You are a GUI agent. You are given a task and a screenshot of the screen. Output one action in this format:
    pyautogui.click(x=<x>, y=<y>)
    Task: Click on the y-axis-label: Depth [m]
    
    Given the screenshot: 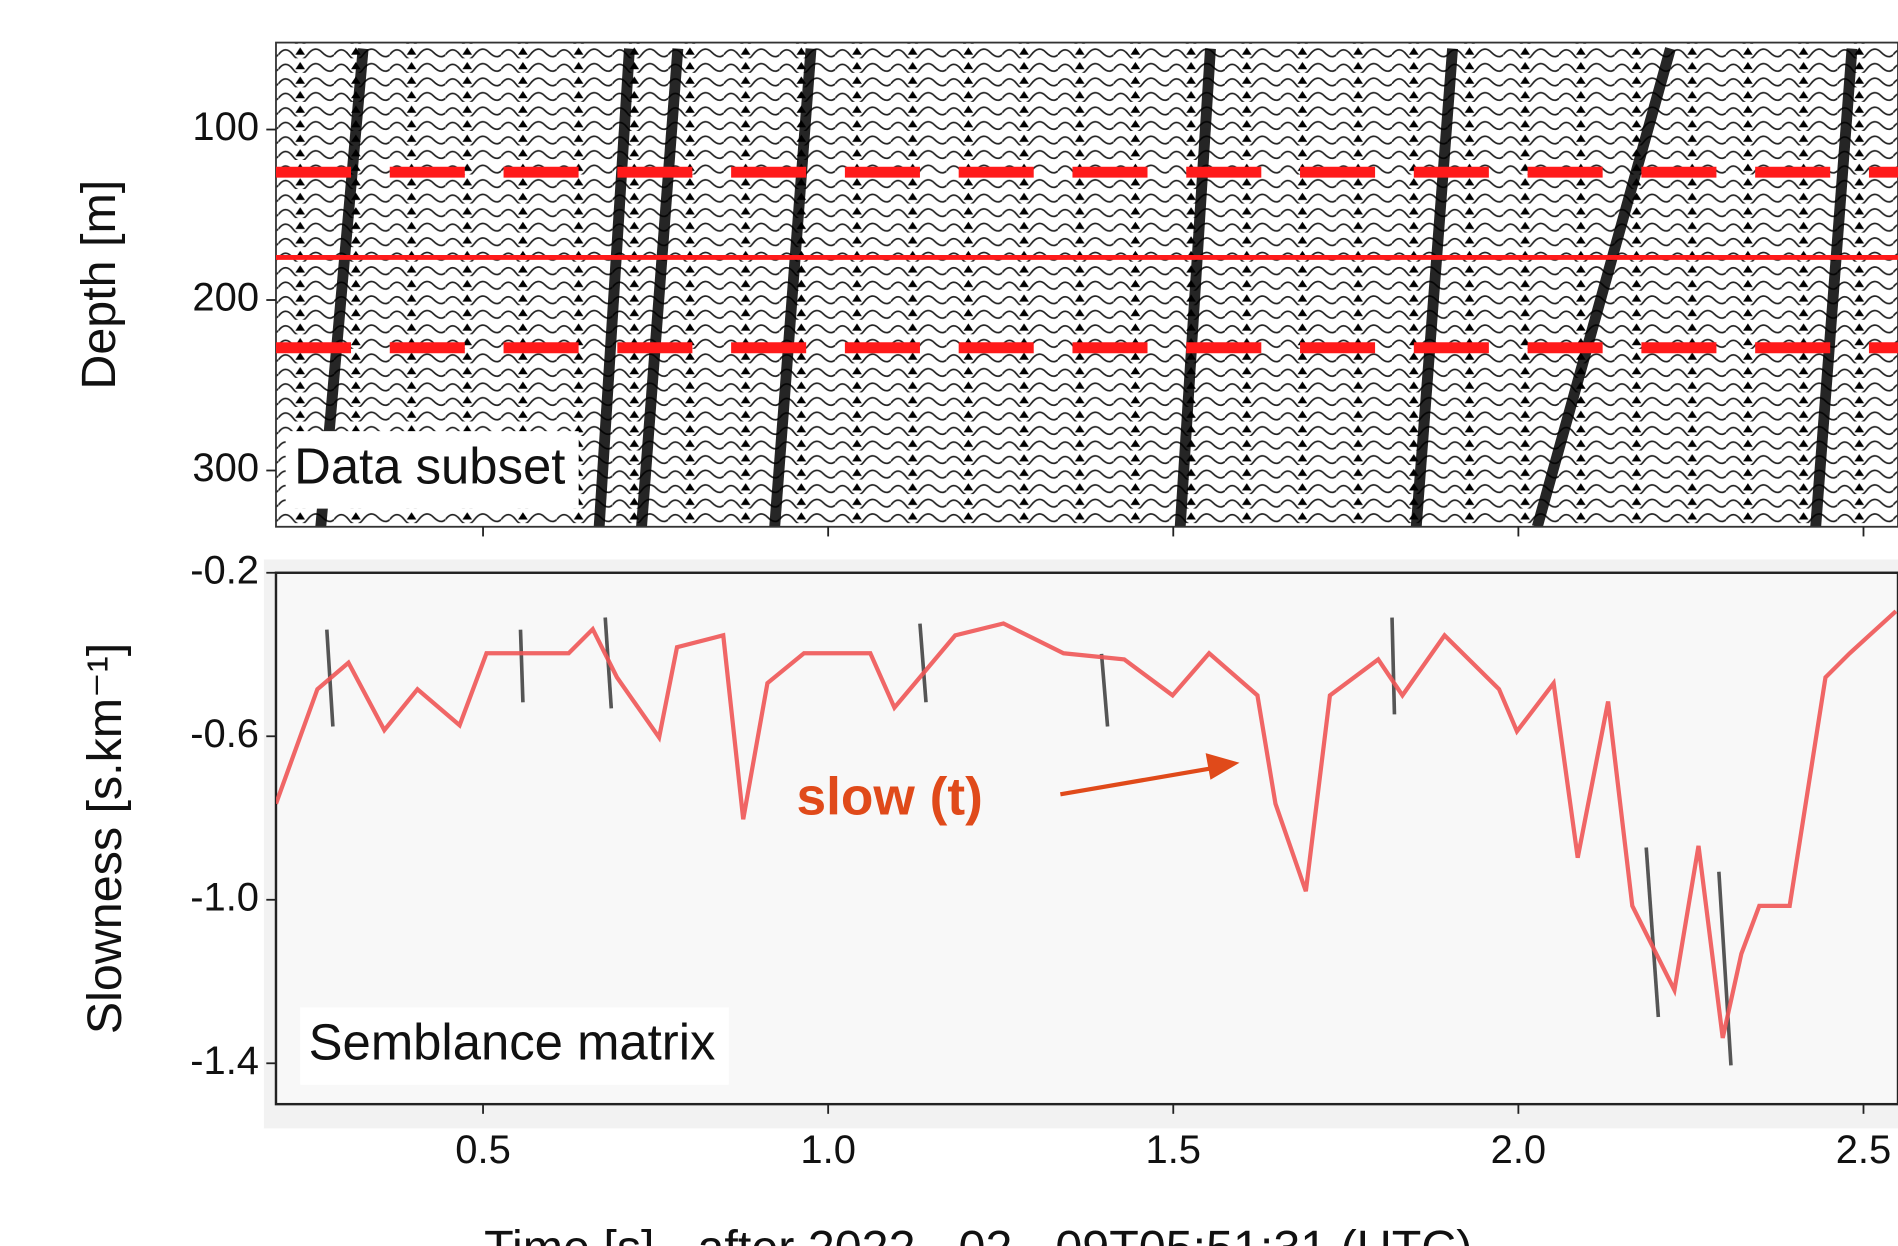 What is the action you would take?
    pyautogui.click(x=99, y=285)
    